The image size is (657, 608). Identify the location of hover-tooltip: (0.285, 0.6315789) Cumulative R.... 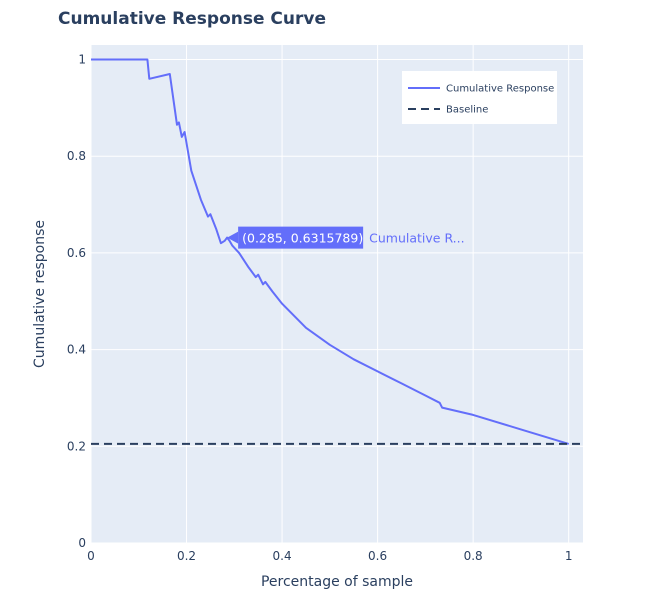
(346, 237).